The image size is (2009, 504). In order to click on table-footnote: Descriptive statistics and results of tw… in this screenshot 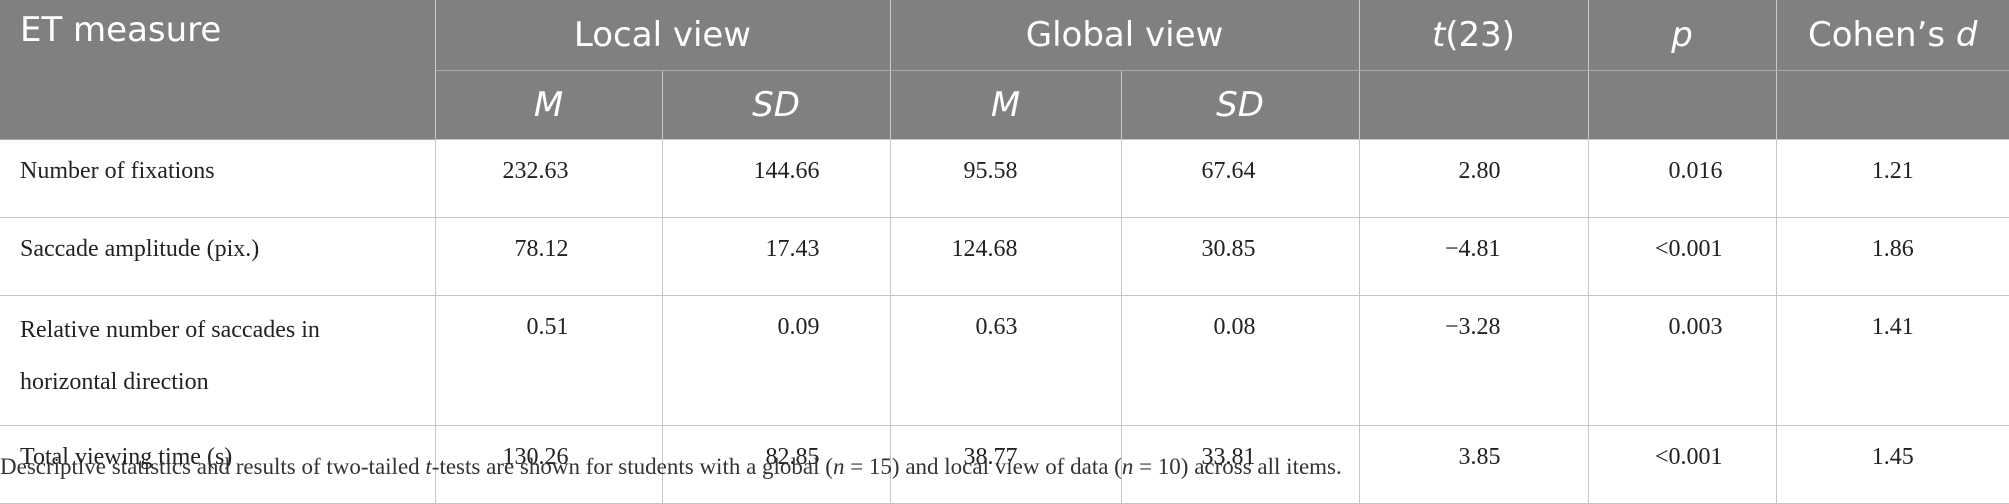, I will do `click(671, 467)`.